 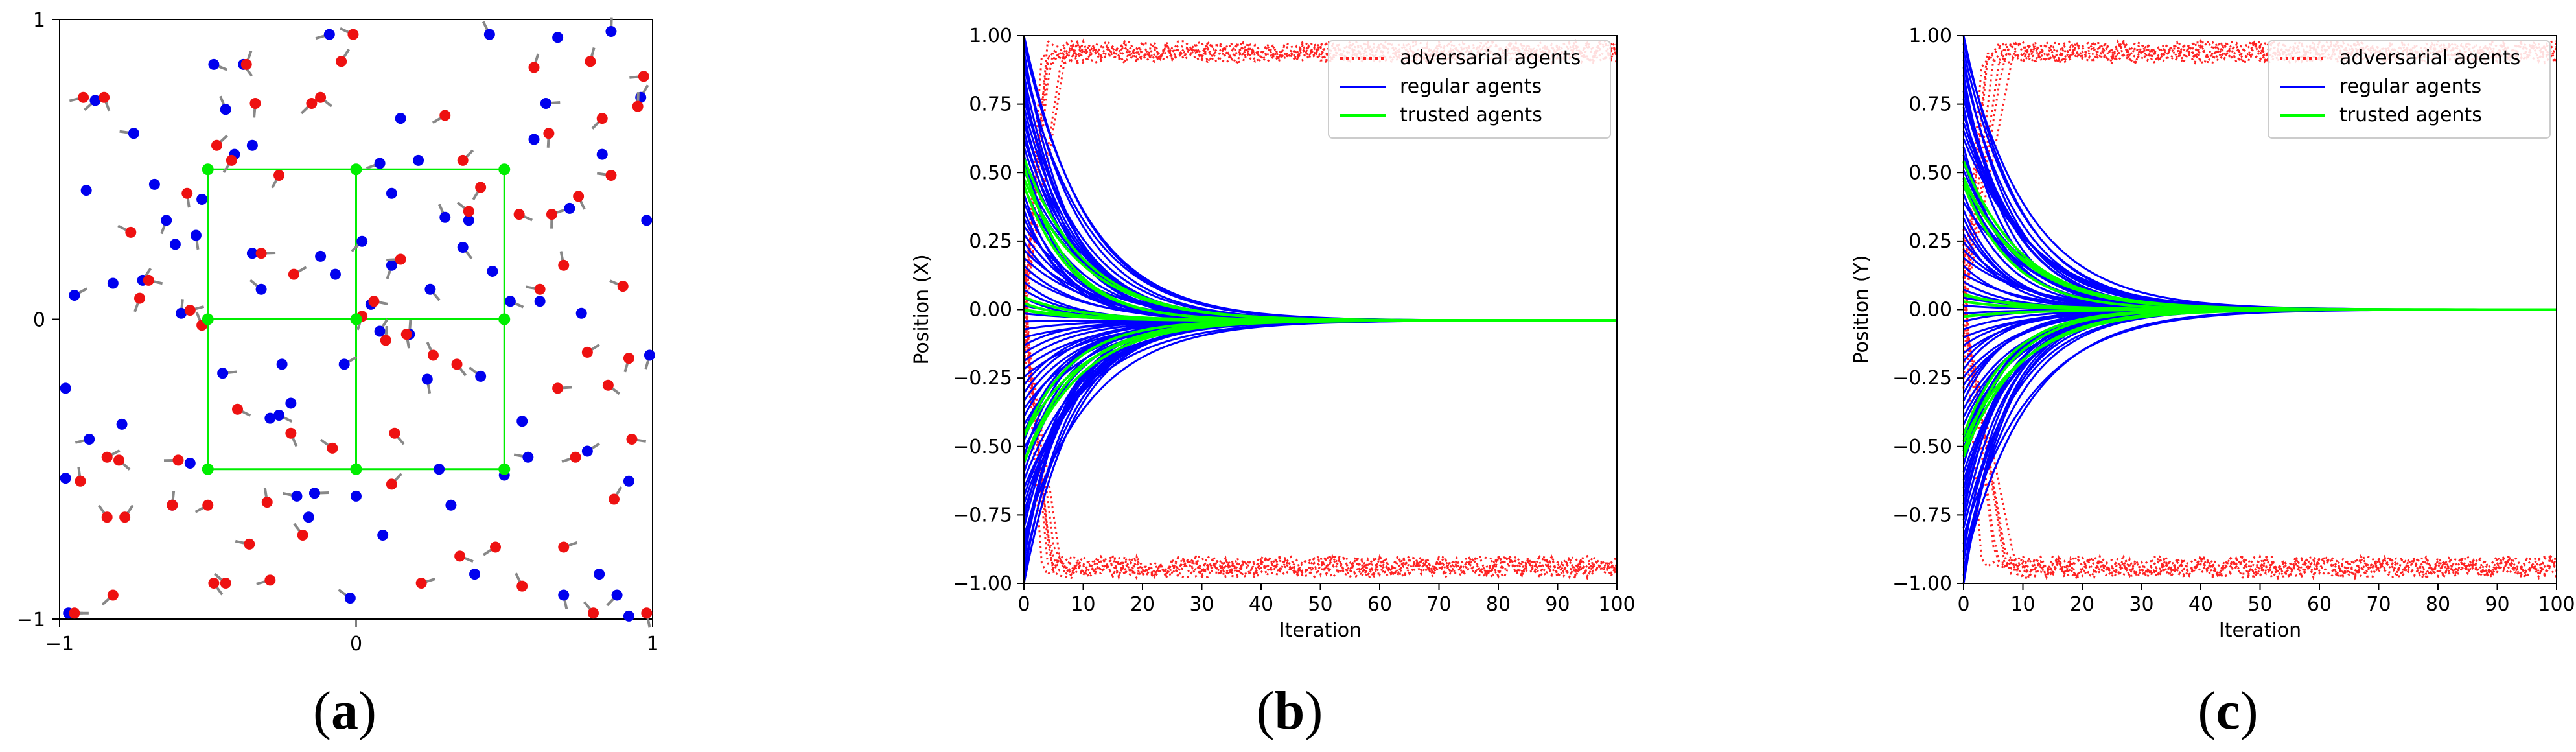 I want to click on x-tick-label: 40, so click(x=1261, y=604).